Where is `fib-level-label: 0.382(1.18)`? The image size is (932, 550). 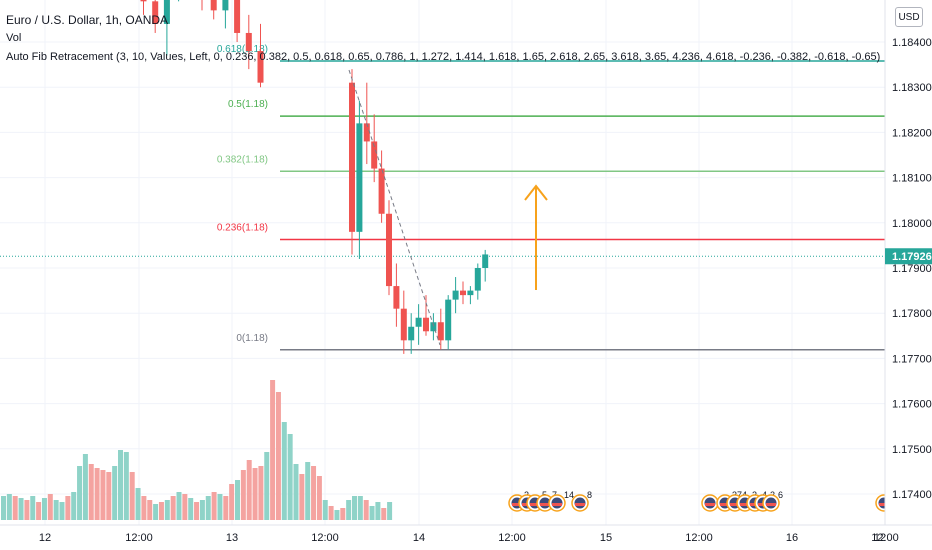 fib-level-label: 0.382(1.18) is located at coordinates (242, 159).